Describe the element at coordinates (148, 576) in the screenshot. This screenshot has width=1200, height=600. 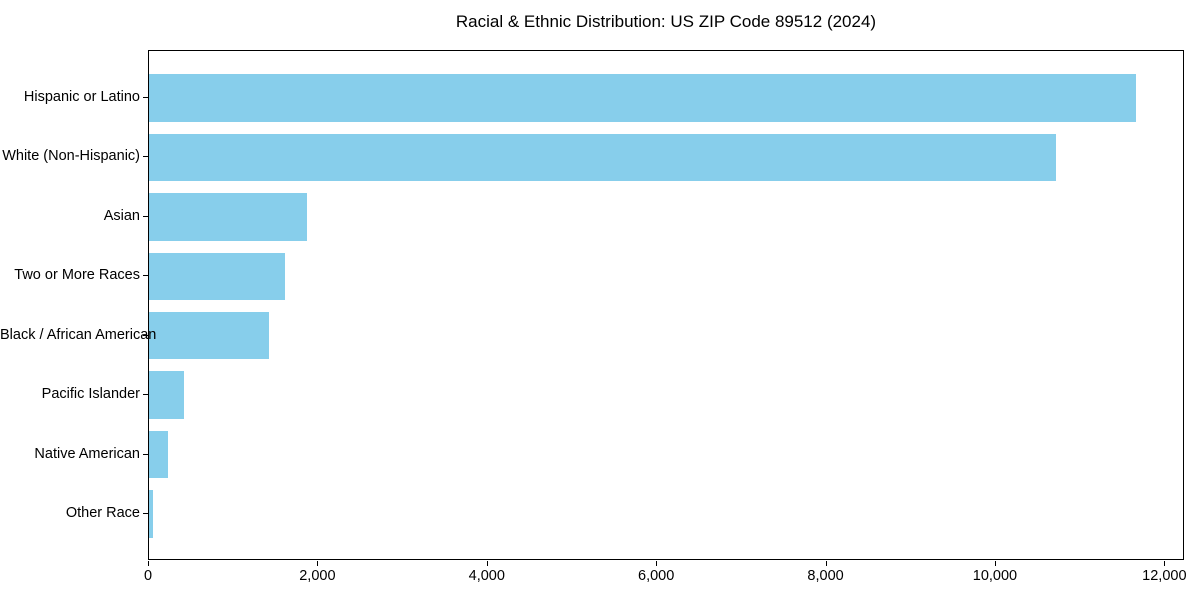
I see `x-tick-label-0: 0` at that location.